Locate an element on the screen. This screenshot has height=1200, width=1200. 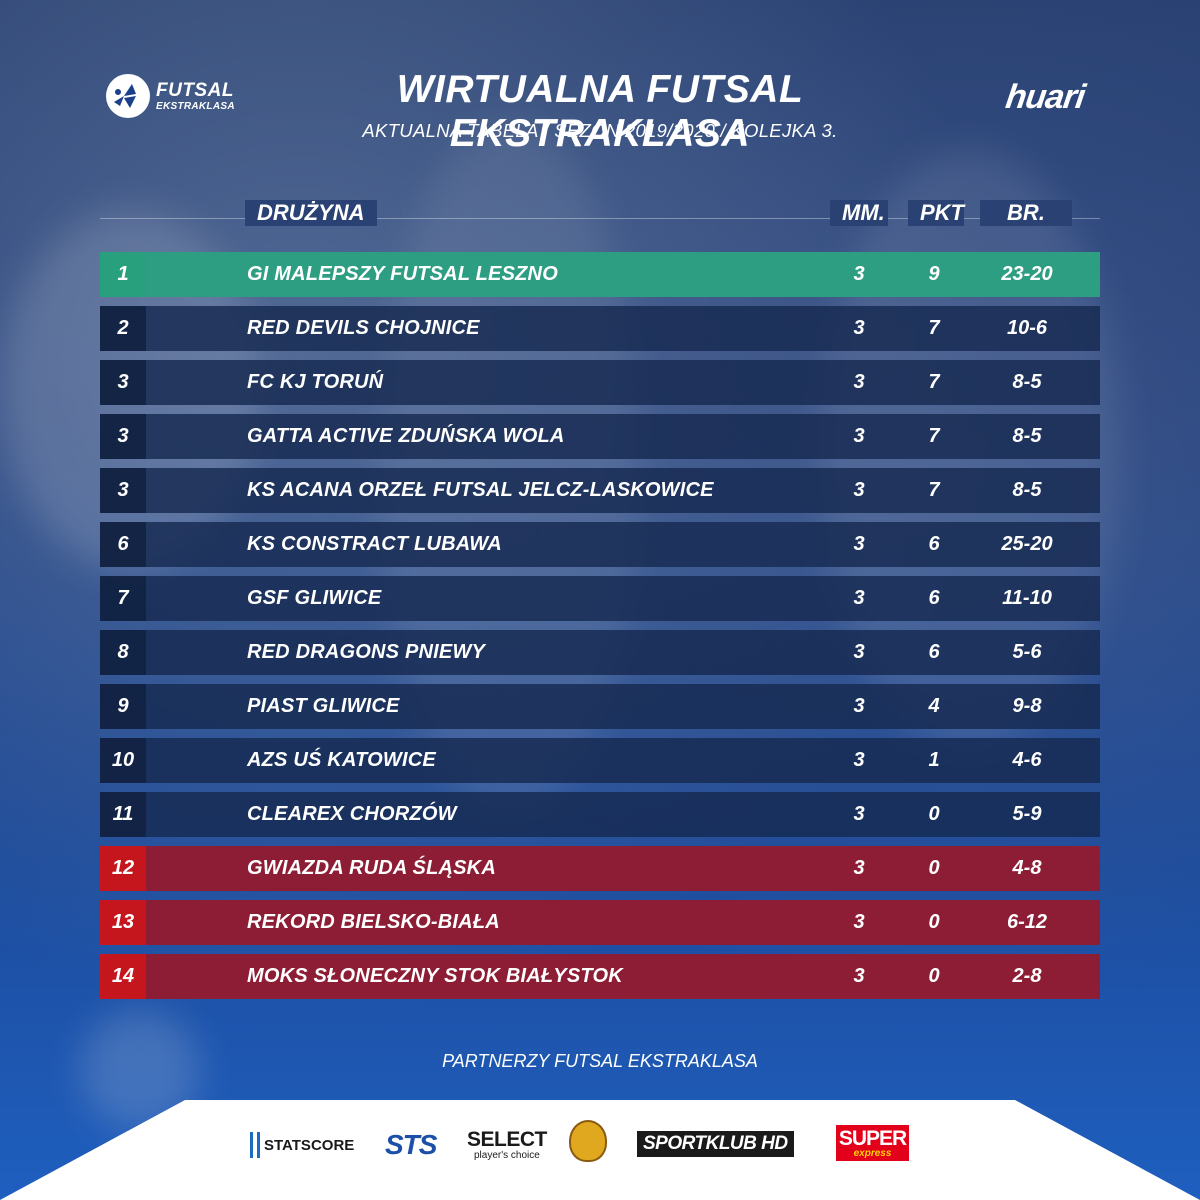
table-row: 8 RED DRAGONS PNIEWY 3 6 5-6 is located at coordinates (600, 652).